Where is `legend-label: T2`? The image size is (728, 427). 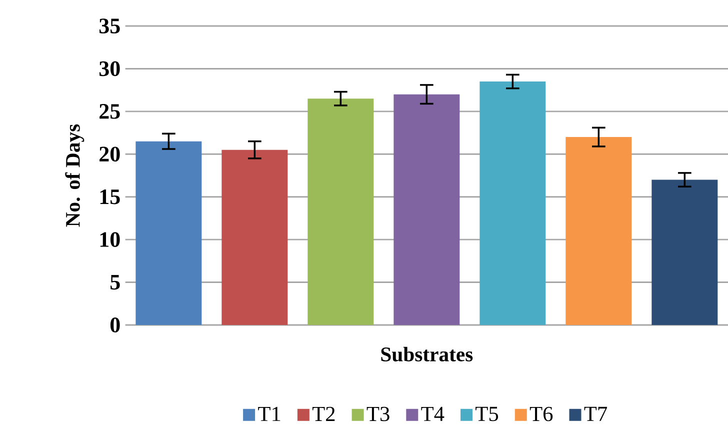 legend-label: T2 is located at coordinates (323, 413).